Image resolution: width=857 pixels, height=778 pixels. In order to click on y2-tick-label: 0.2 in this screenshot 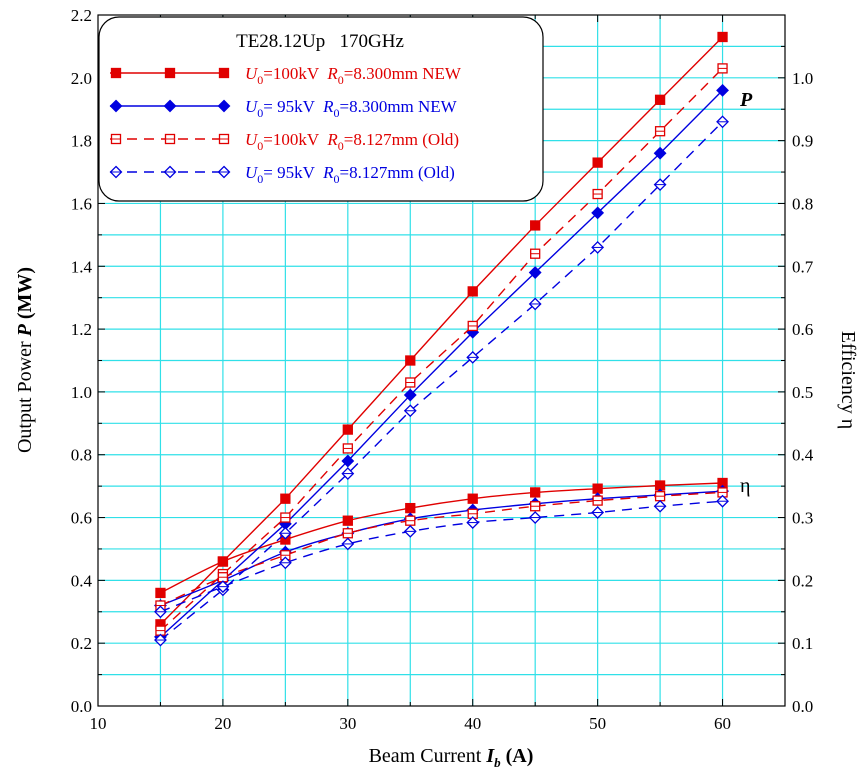, I will do `click(802, 580)`.